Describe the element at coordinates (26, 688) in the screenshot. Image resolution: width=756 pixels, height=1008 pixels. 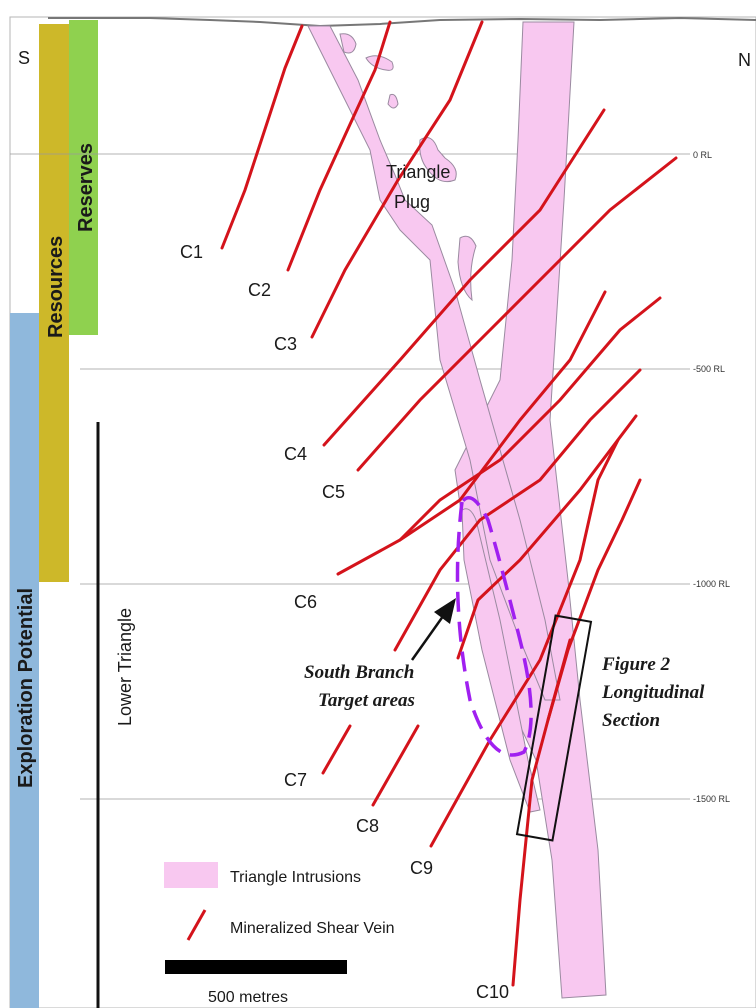
I see `exploration-potential-label: Exploration Potential` at that location.